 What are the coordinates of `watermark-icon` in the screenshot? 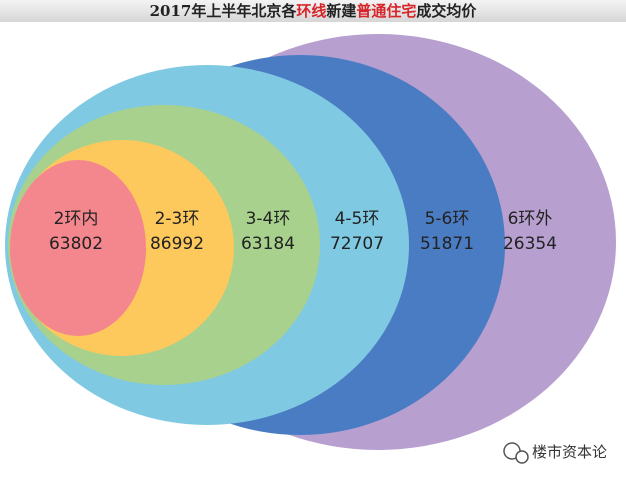 It's located at (516, 453).